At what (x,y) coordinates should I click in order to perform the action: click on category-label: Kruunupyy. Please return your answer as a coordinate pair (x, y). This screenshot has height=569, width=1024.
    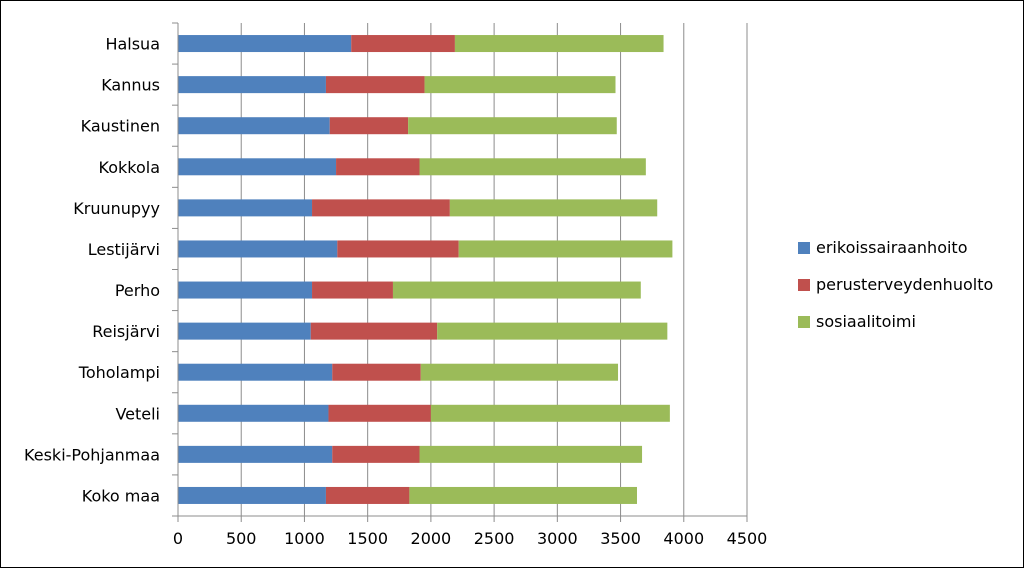
    Looking at the image, I should click on (116, 208).